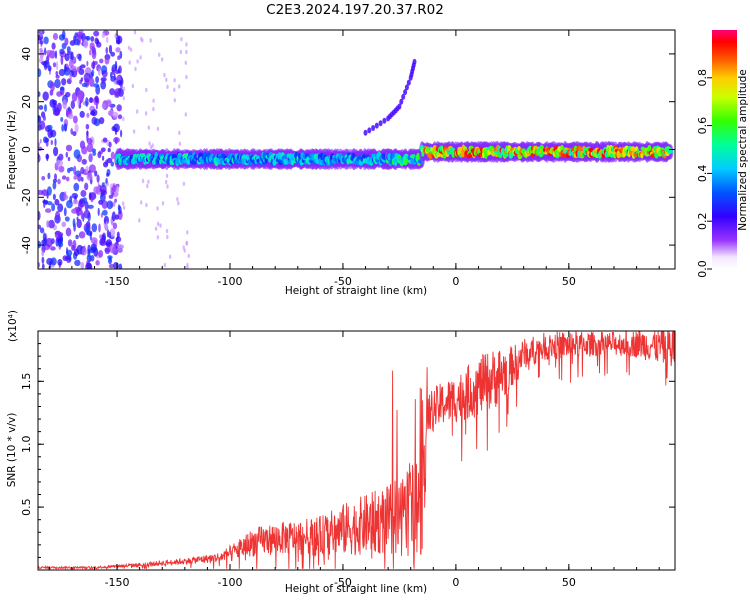 Image resolution: width=750 pixels, height=600 pixels. I want to click on colorbar-label: Normalized spectral amplitude, so click(743, 149).